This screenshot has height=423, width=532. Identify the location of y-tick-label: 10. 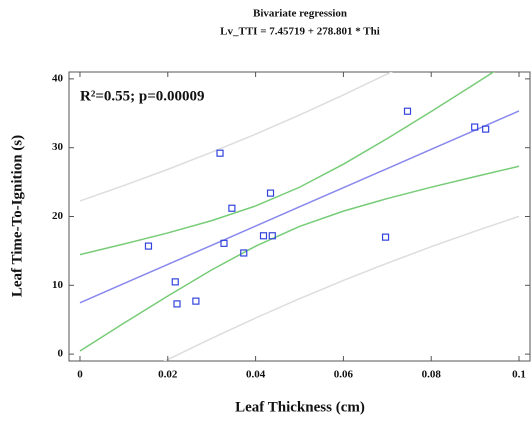
(58, 285).